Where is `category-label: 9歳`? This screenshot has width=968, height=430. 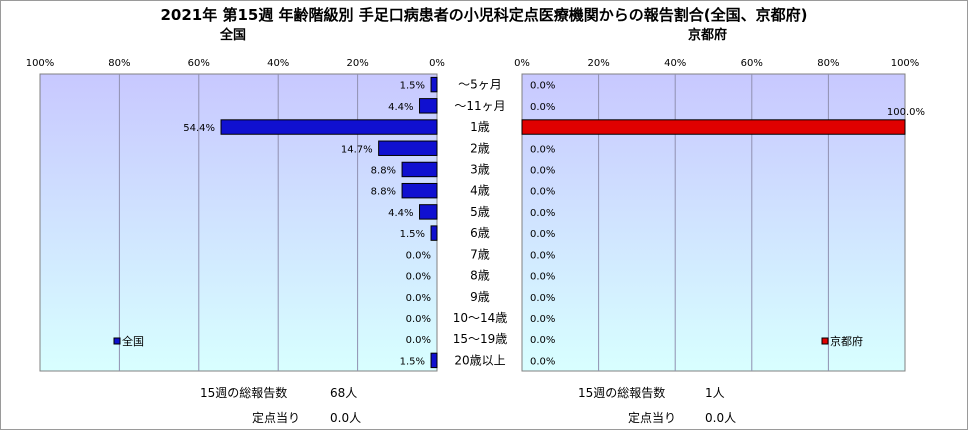 category-label: 9歳 is located at coordinates (480, 297).